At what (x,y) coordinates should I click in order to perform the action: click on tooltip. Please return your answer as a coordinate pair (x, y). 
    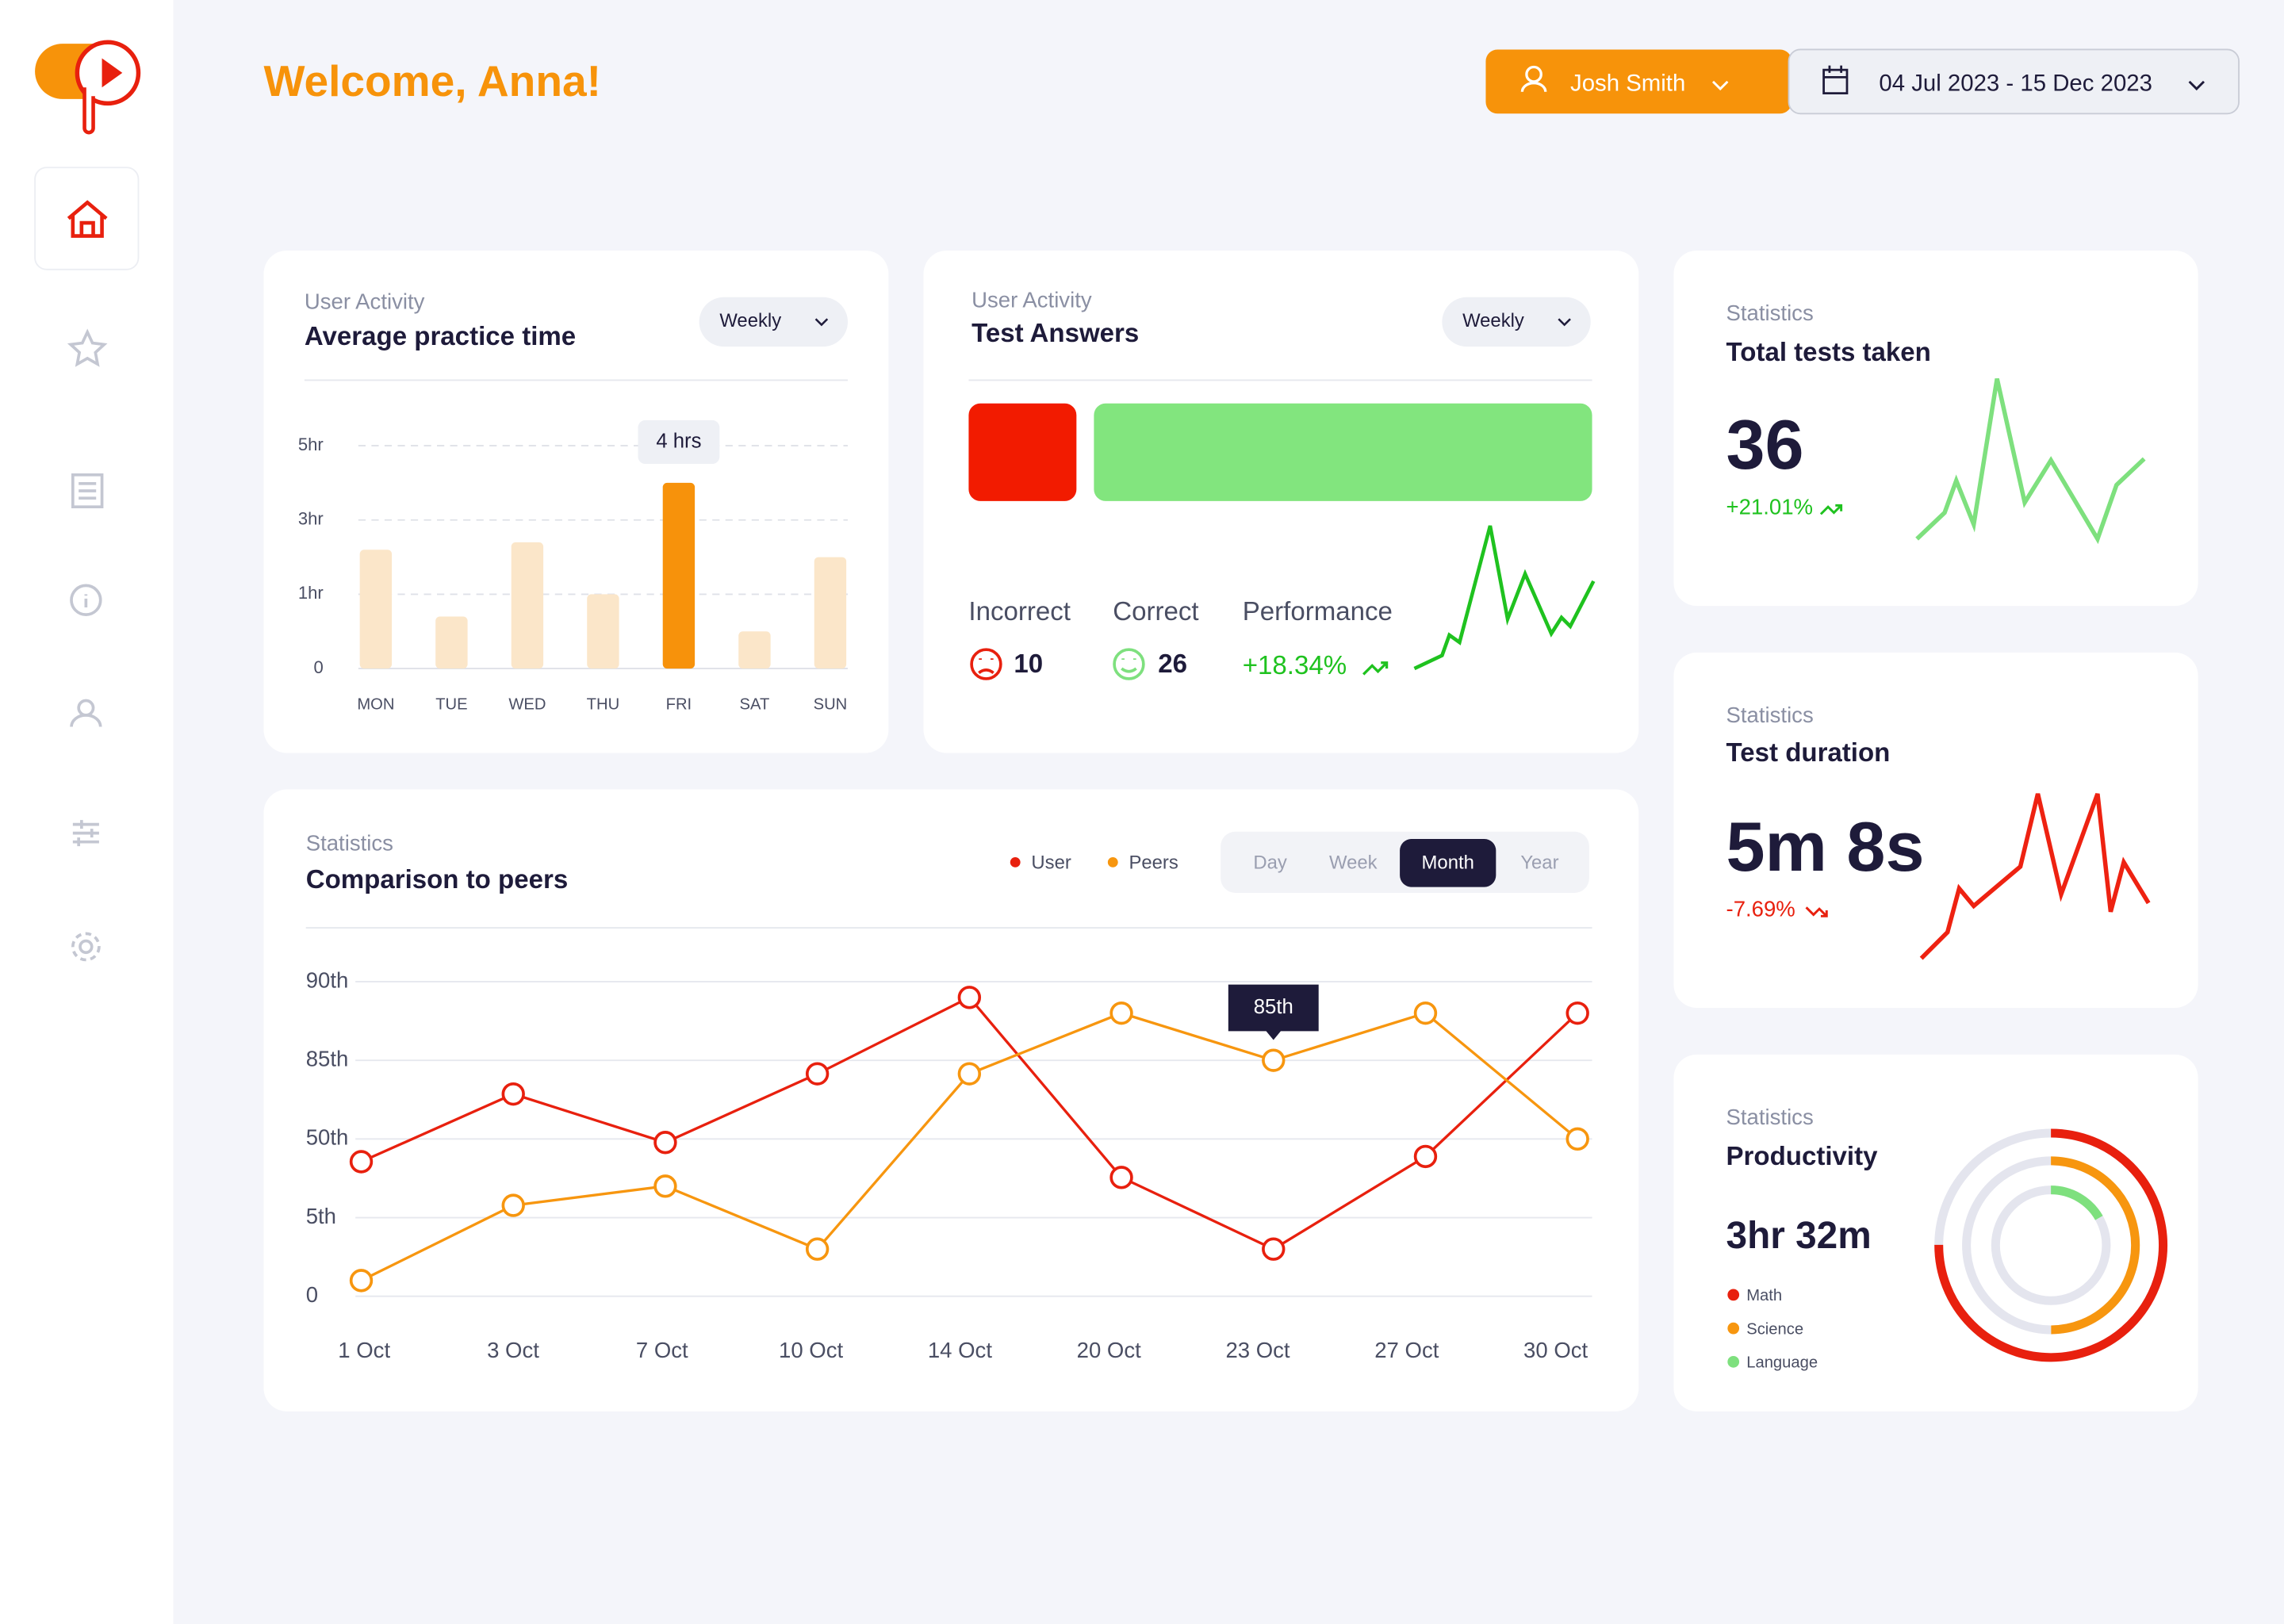
    Looking at the image, I should click on (679, 442).